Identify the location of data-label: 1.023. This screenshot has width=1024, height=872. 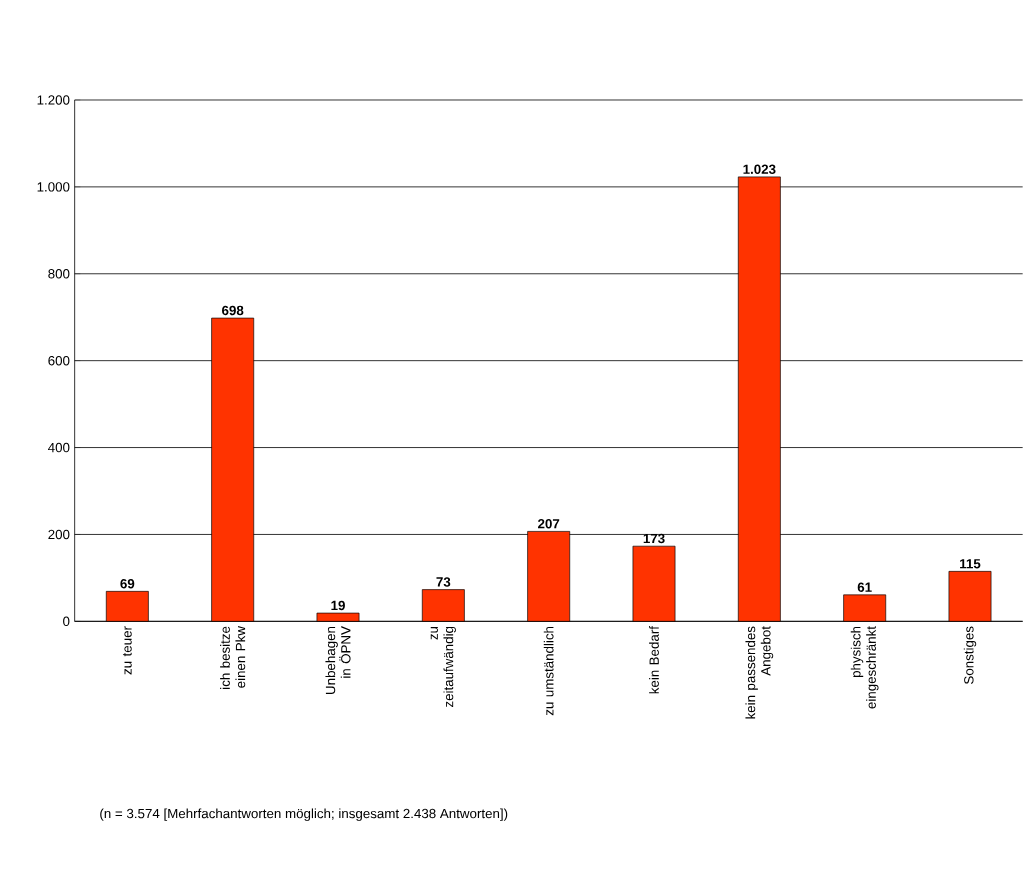
(759, 169).